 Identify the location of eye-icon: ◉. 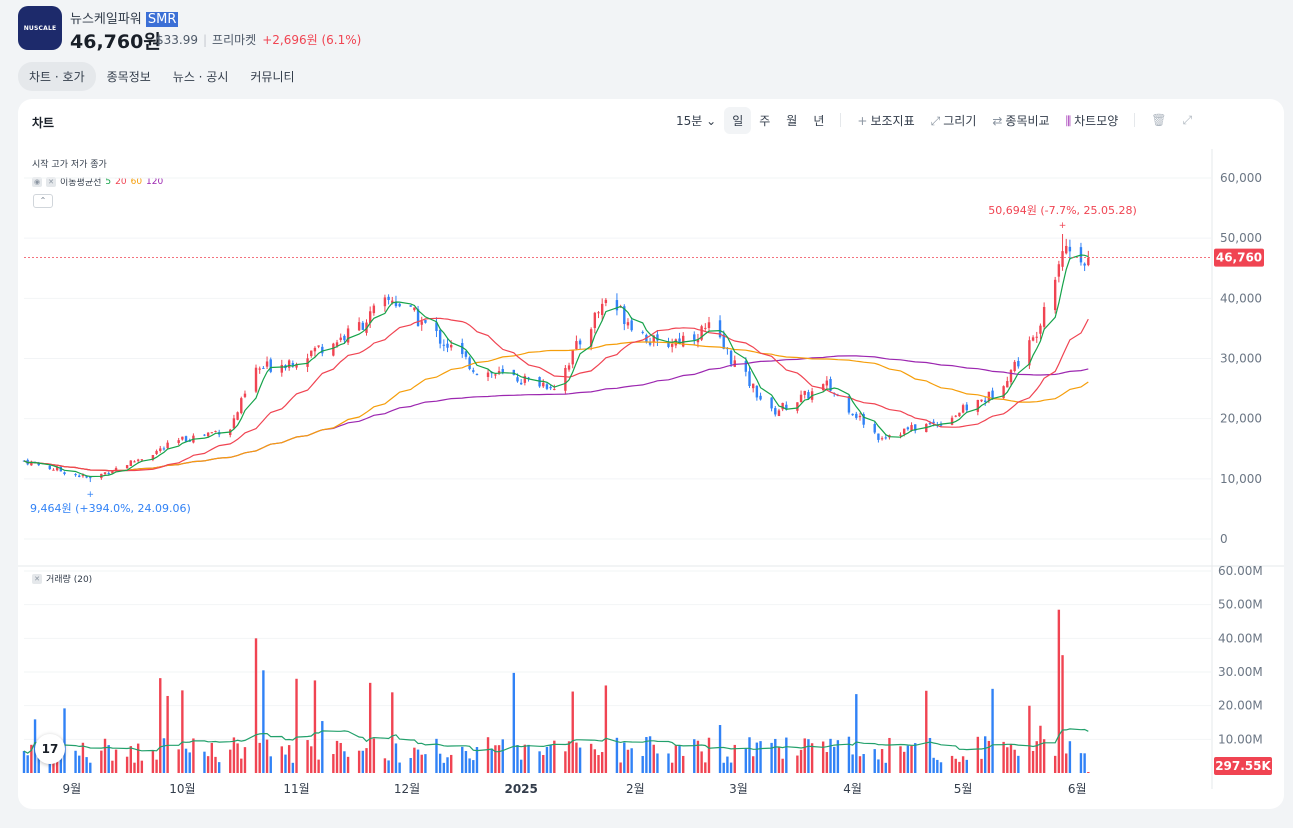
(37, 181).